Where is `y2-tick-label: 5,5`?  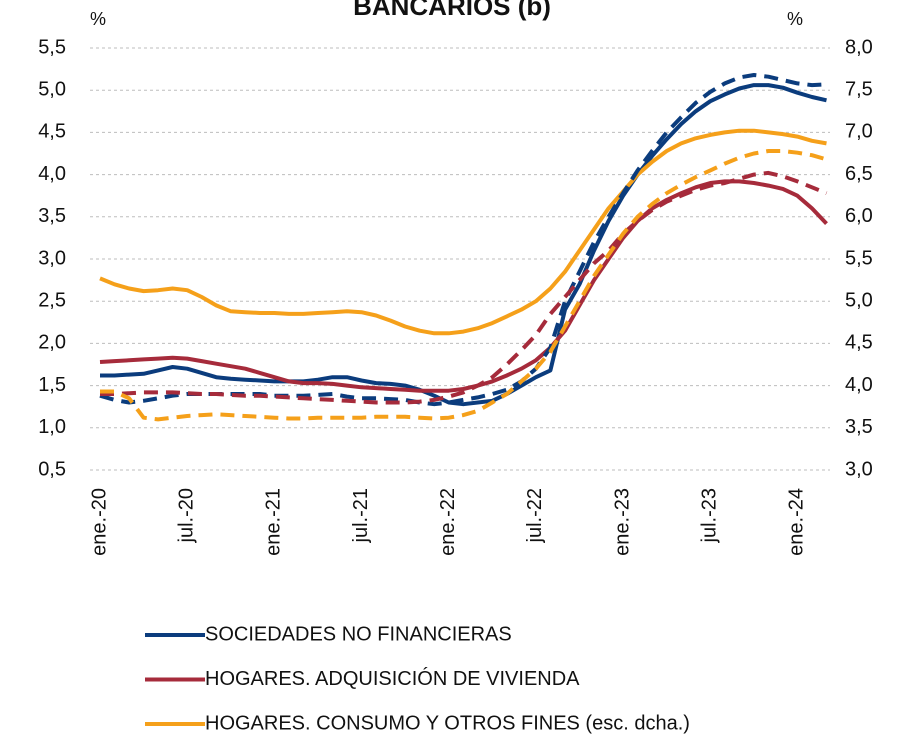
y2-tick-label: 5,5 is located at coordinates (859, 258).